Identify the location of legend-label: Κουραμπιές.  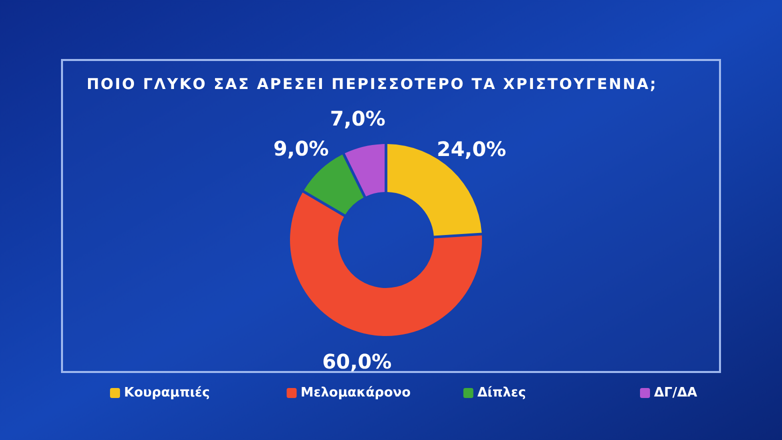
(167, 393).